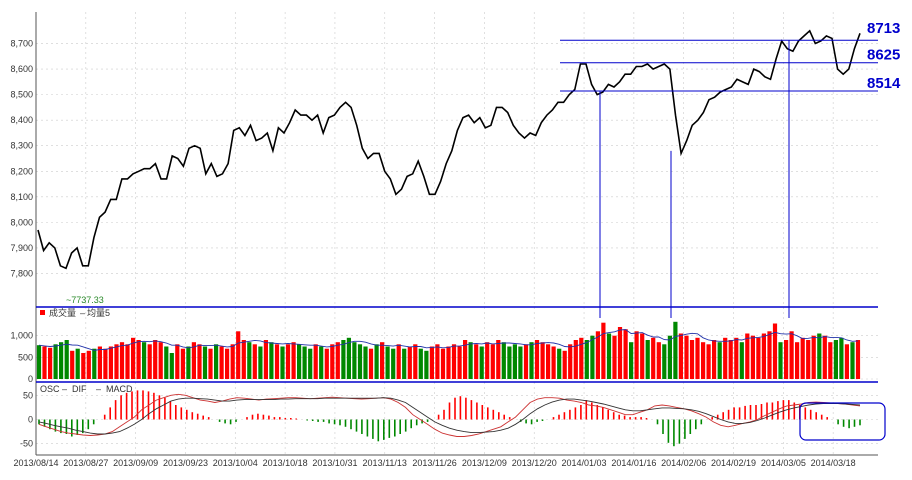  What do you see at coordinates (30, 420) in the screenshot?
I see `macd-y-tick-label: 0` at bounding box center [30, 420].